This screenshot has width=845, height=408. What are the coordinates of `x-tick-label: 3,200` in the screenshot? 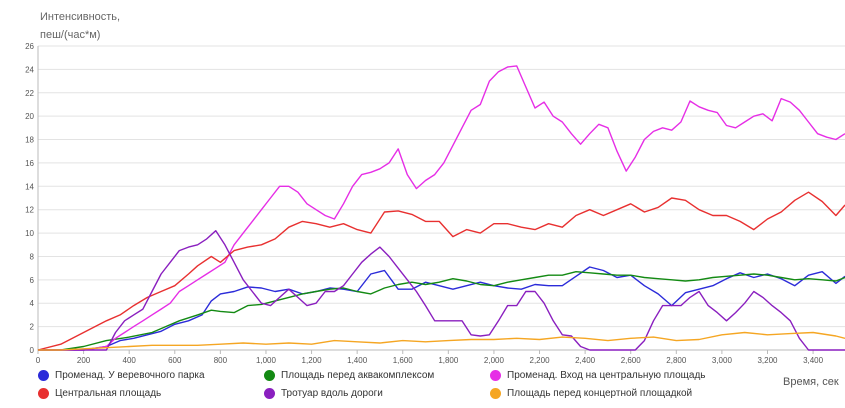 It's located at (767, 360).